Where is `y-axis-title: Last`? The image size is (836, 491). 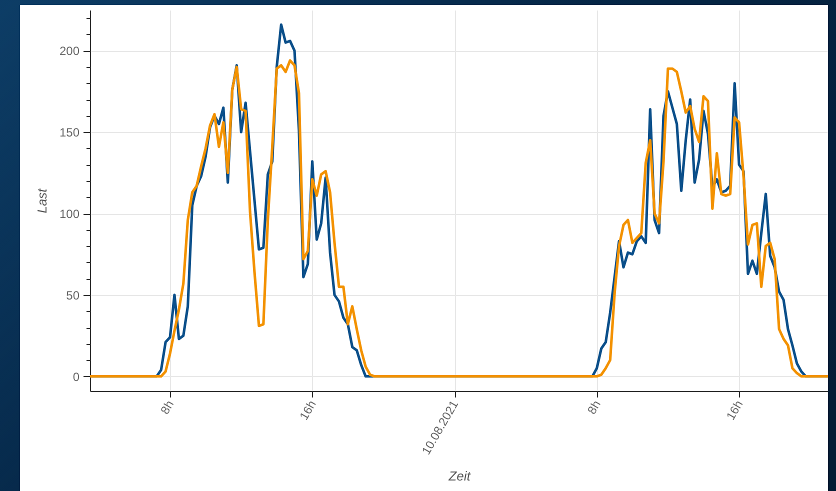 y-axis-title: Last is located at coordinates (42, 200).